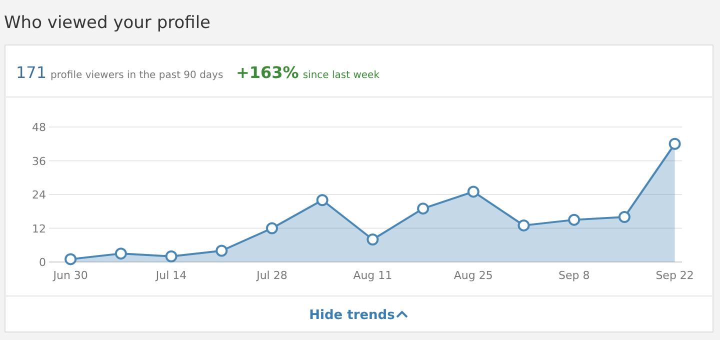 This screenshot has width=720, height=340. Describe the element at coordinates (473, 275) in the screenshot. I see `x-tick-label: Aug 25` at that location.